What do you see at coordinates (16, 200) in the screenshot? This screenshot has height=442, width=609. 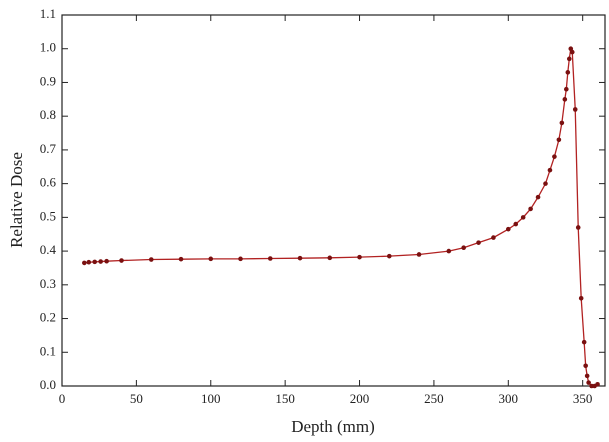 I see `y-axis-label: Relative Dose` at bounding box center [16, 200].